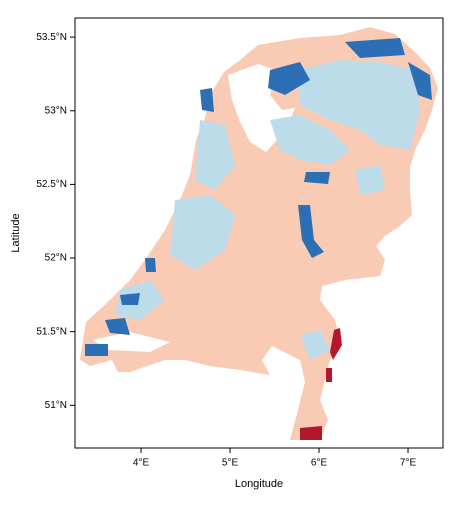 This screenshot has height=505, width=460. Describe the element at coordinates (321, 384) in the screenshot. I see `dry-area` at that location.